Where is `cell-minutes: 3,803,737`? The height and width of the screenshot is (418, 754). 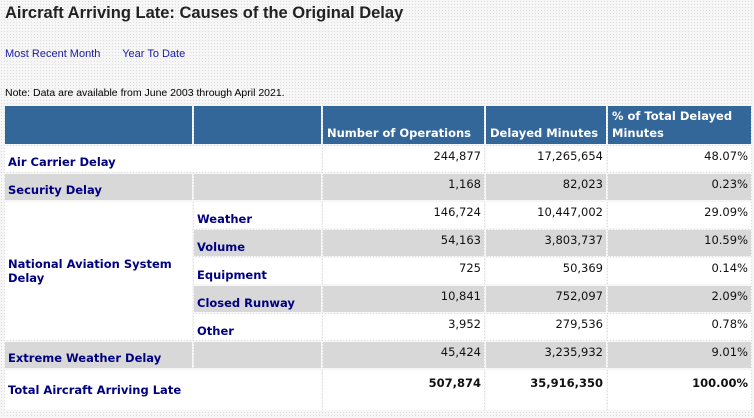
cell-minutes: 3,803,737 is located at coordinates (546, 243).